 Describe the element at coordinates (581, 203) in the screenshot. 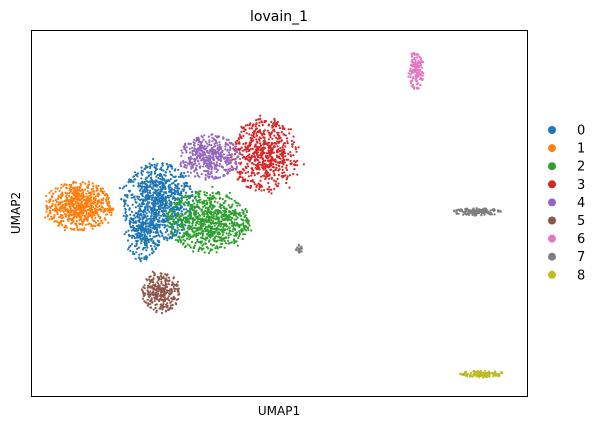

I see `legend-label-4: 4` at that location.